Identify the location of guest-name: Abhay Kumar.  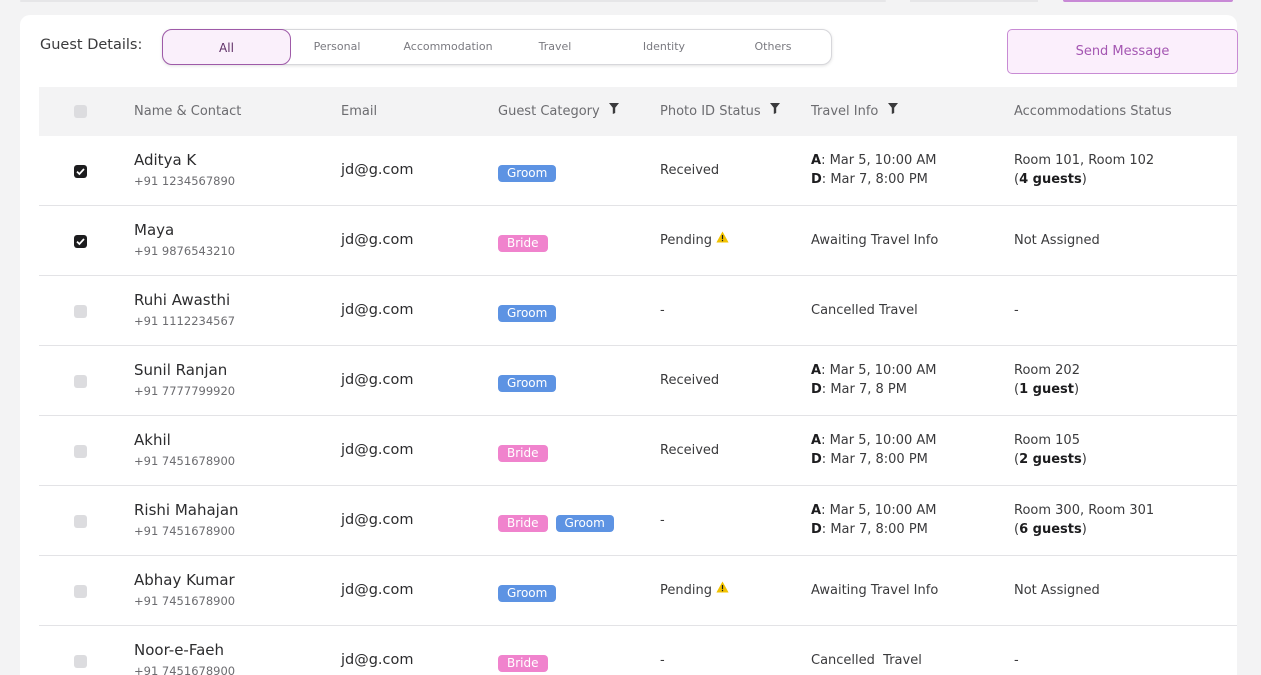
(184, 580).